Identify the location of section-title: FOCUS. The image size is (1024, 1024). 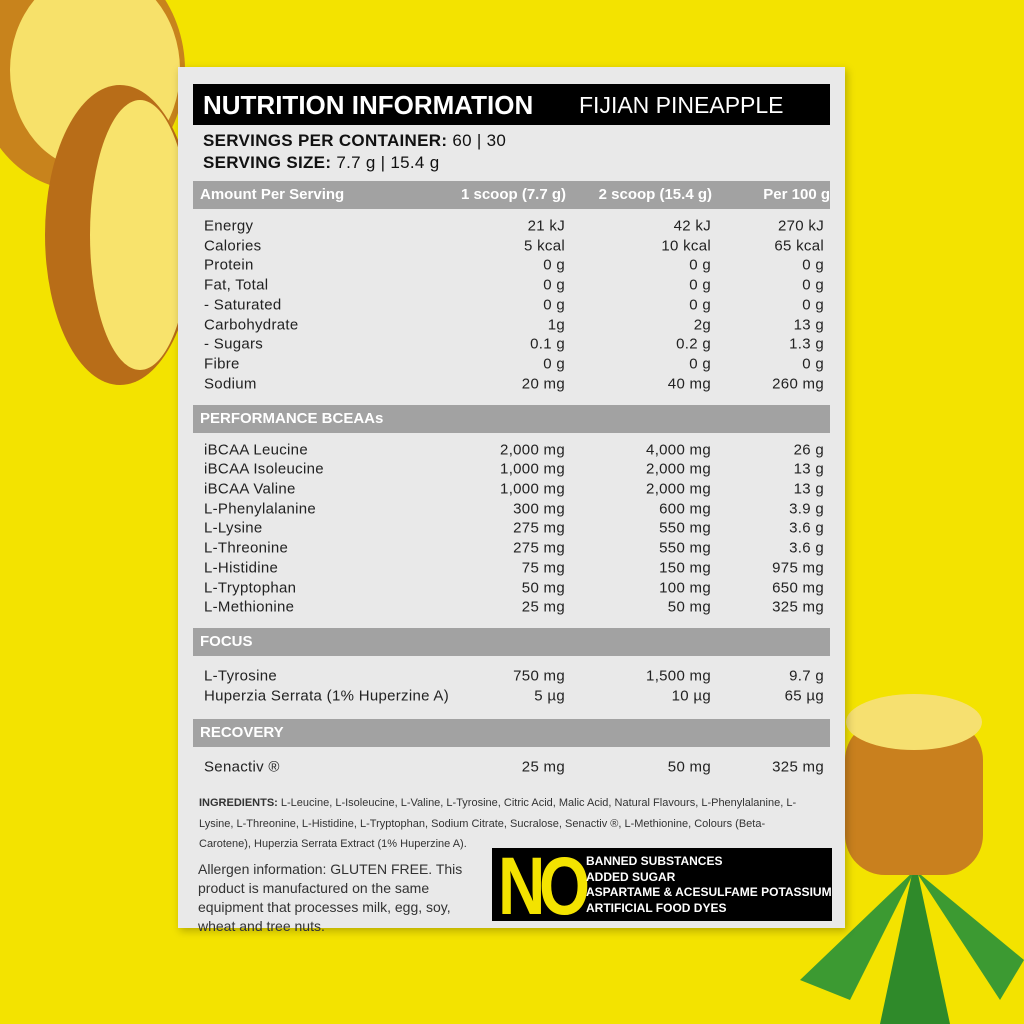
(226, 642).